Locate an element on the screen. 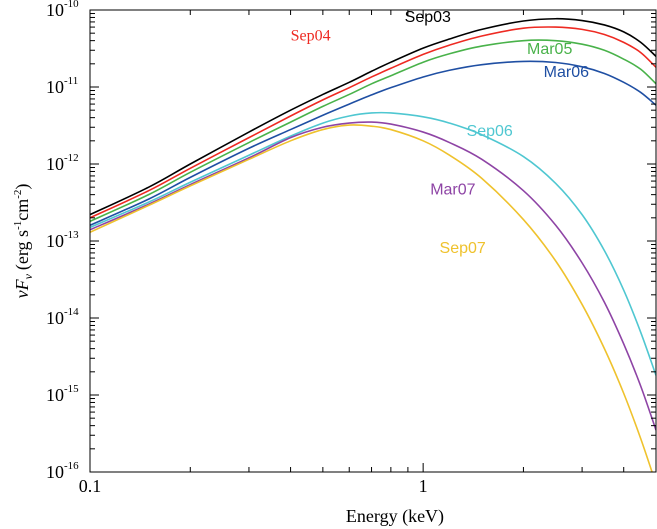  y-axis-label-sub: ν is located at coordinates (28, 276).